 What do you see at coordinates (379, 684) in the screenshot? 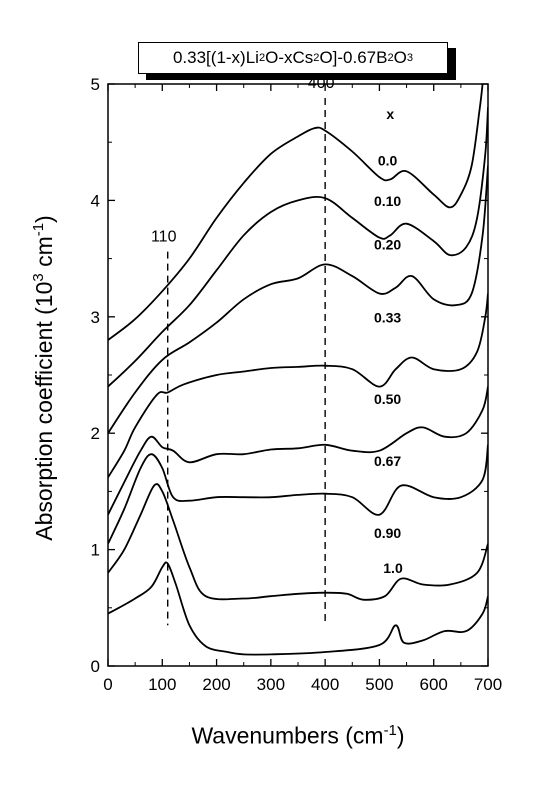
I see `x-tick-label: 500` at bounding box center [379, 684].